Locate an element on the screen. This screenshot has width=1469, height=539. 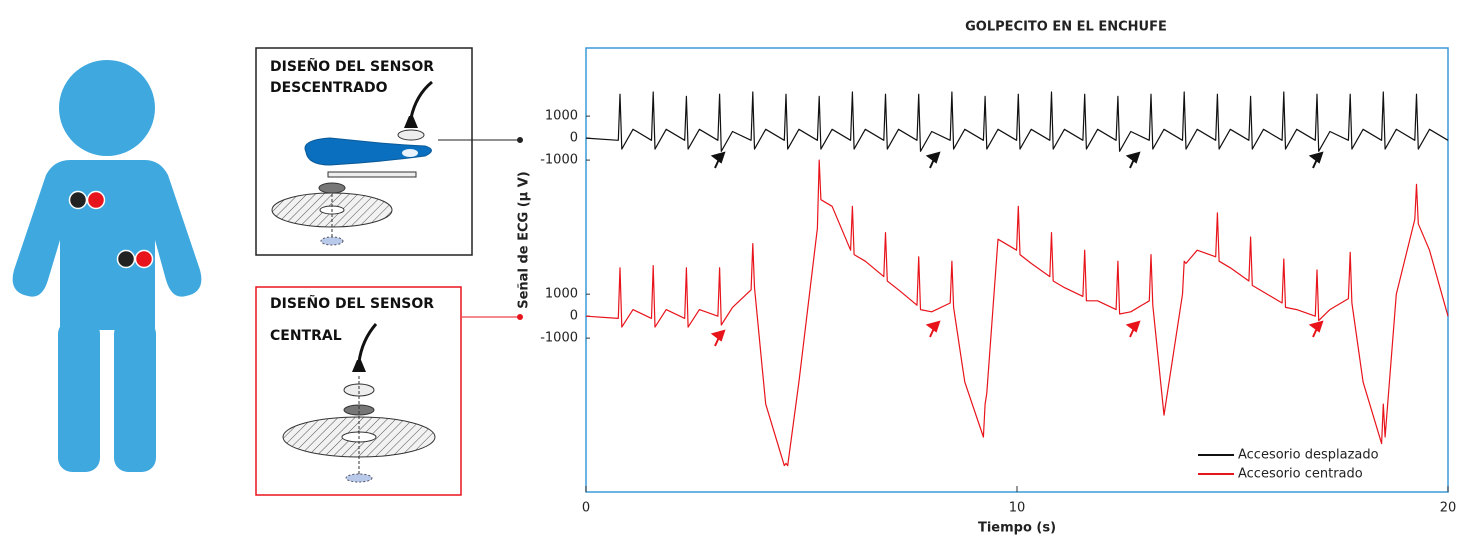
y-axis-label: Señal de ECG (μ V) is located at coordinates (524, 240).